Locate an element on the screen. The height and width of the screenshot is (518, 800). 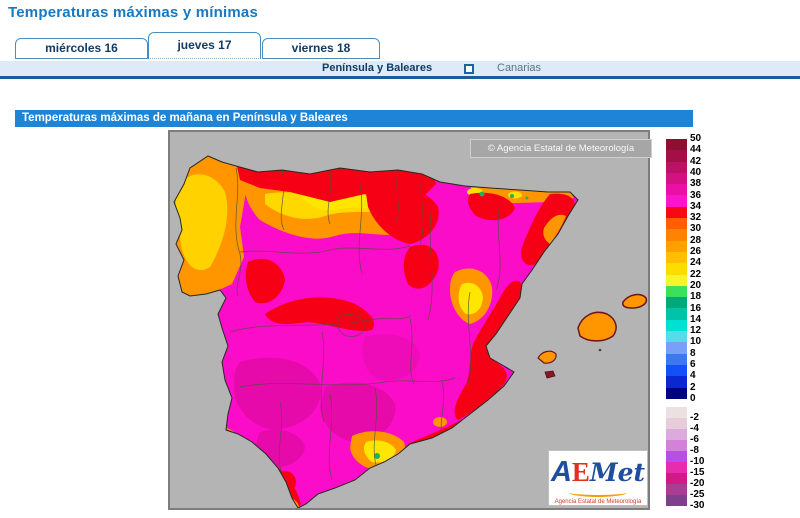
nav-item-canarias: Canarias is located at coordinates (519, 68).